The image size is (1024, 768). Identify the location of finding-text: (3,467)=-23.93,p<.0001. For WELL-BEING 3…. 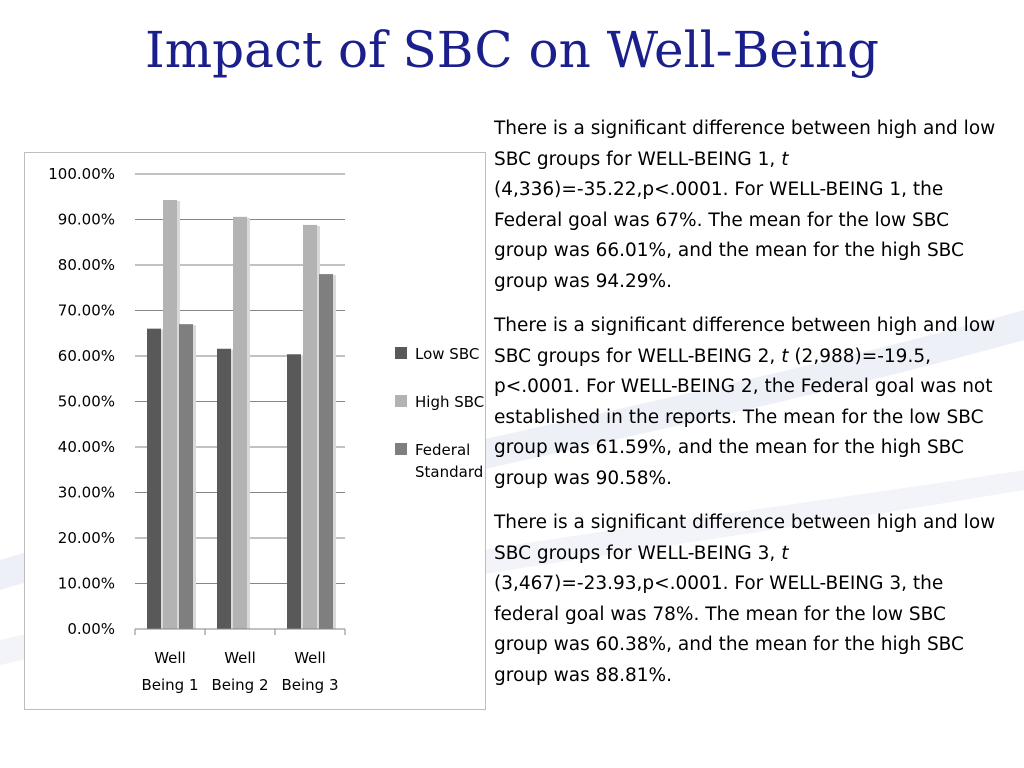
(729, 629).